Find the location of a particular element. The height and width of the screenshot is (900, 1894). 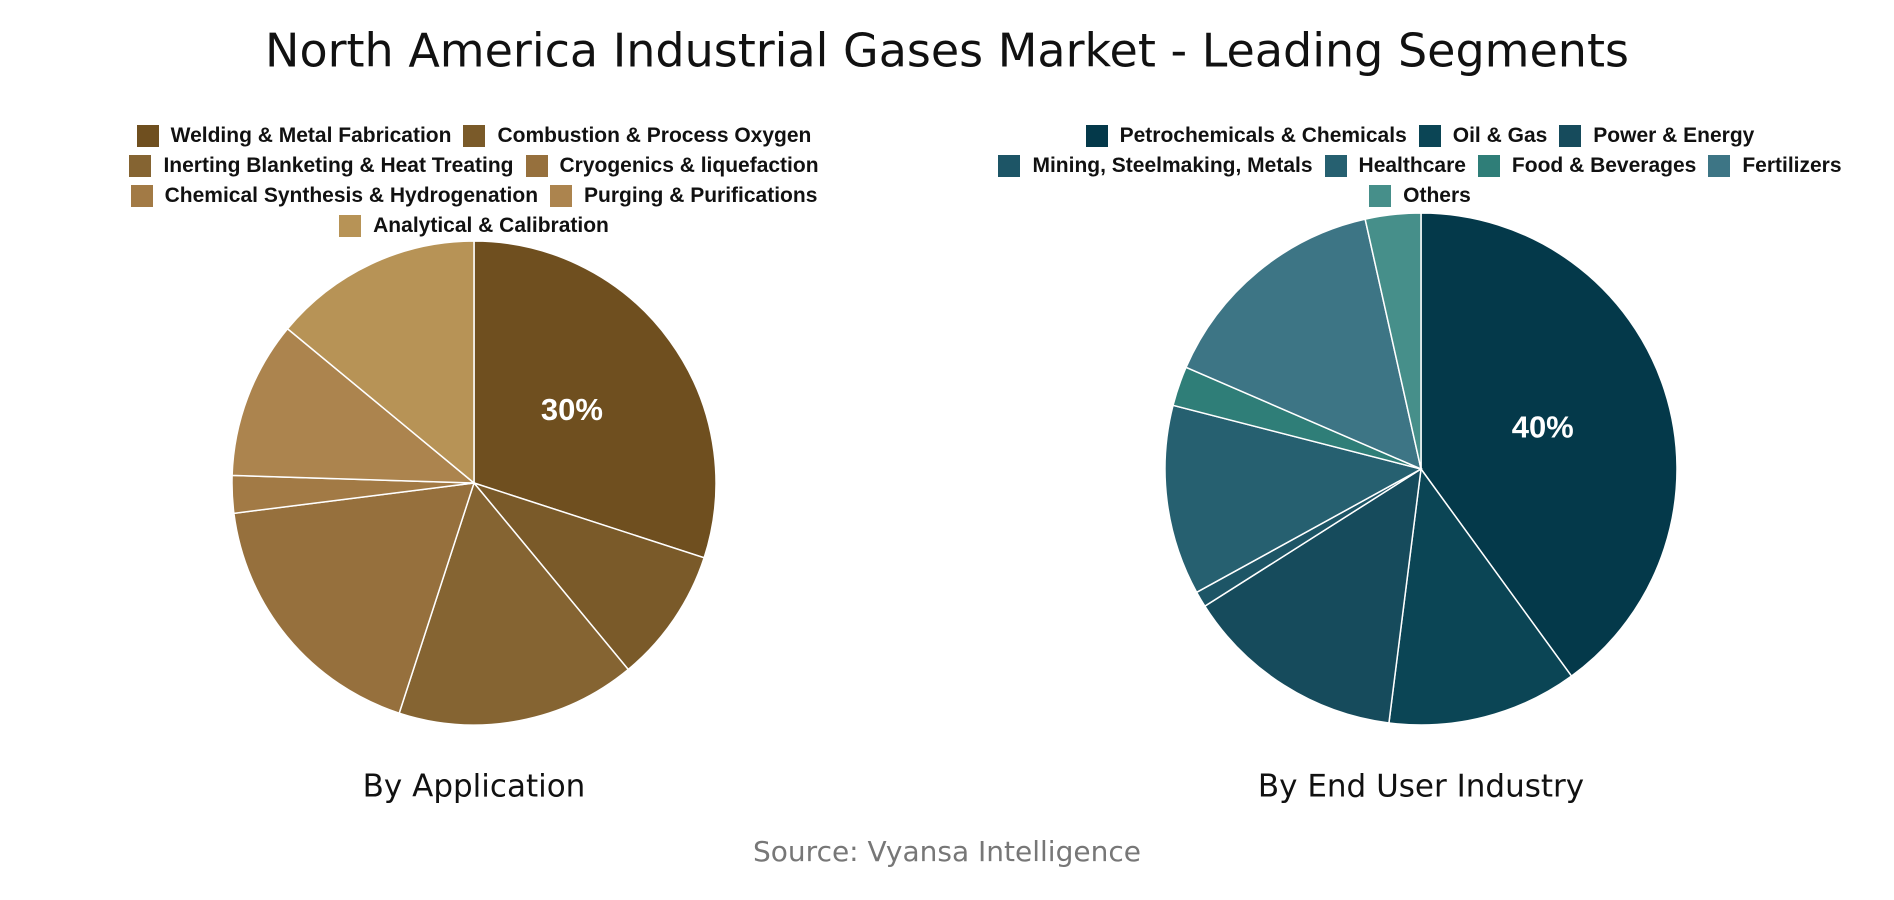

legend-label: Others is located at coordinates (1437, 195).